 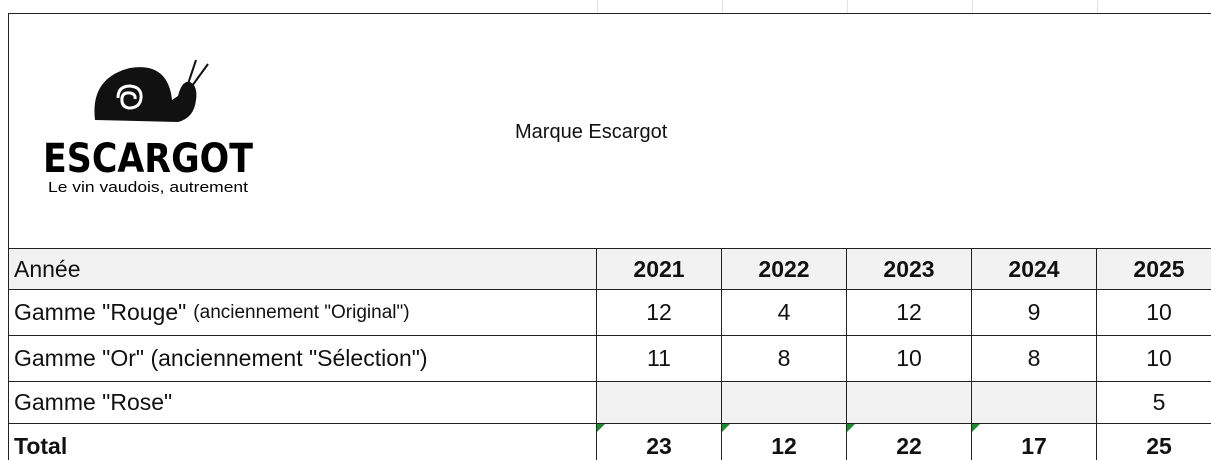 I want to click on row-label: Gamme "Or" (anciennement "Sélection"), so click(x=302, y=359).